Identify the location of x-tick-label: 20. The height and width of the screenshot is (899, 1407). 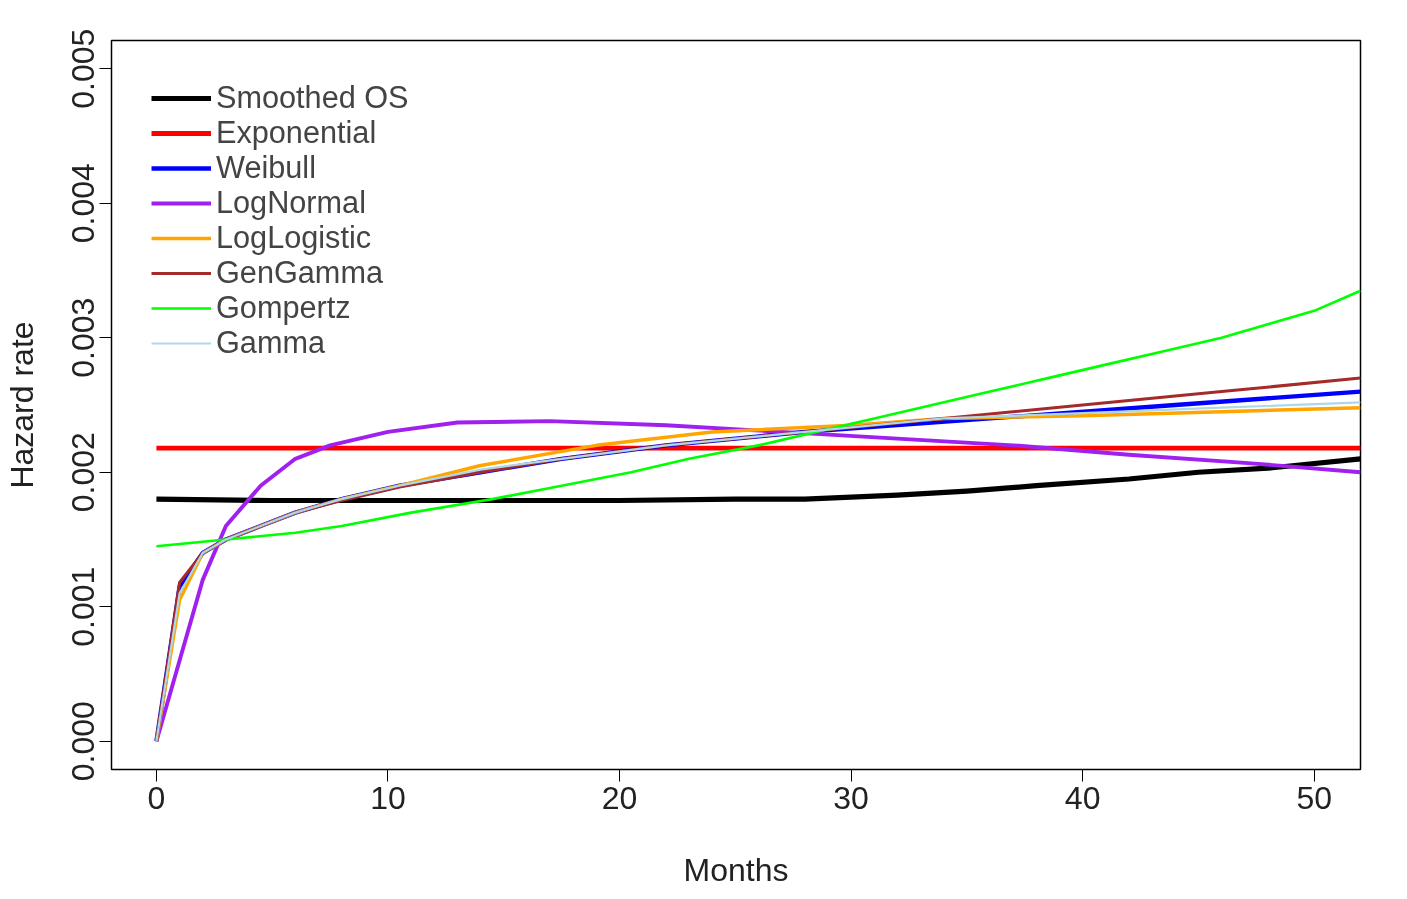
(619, 797).